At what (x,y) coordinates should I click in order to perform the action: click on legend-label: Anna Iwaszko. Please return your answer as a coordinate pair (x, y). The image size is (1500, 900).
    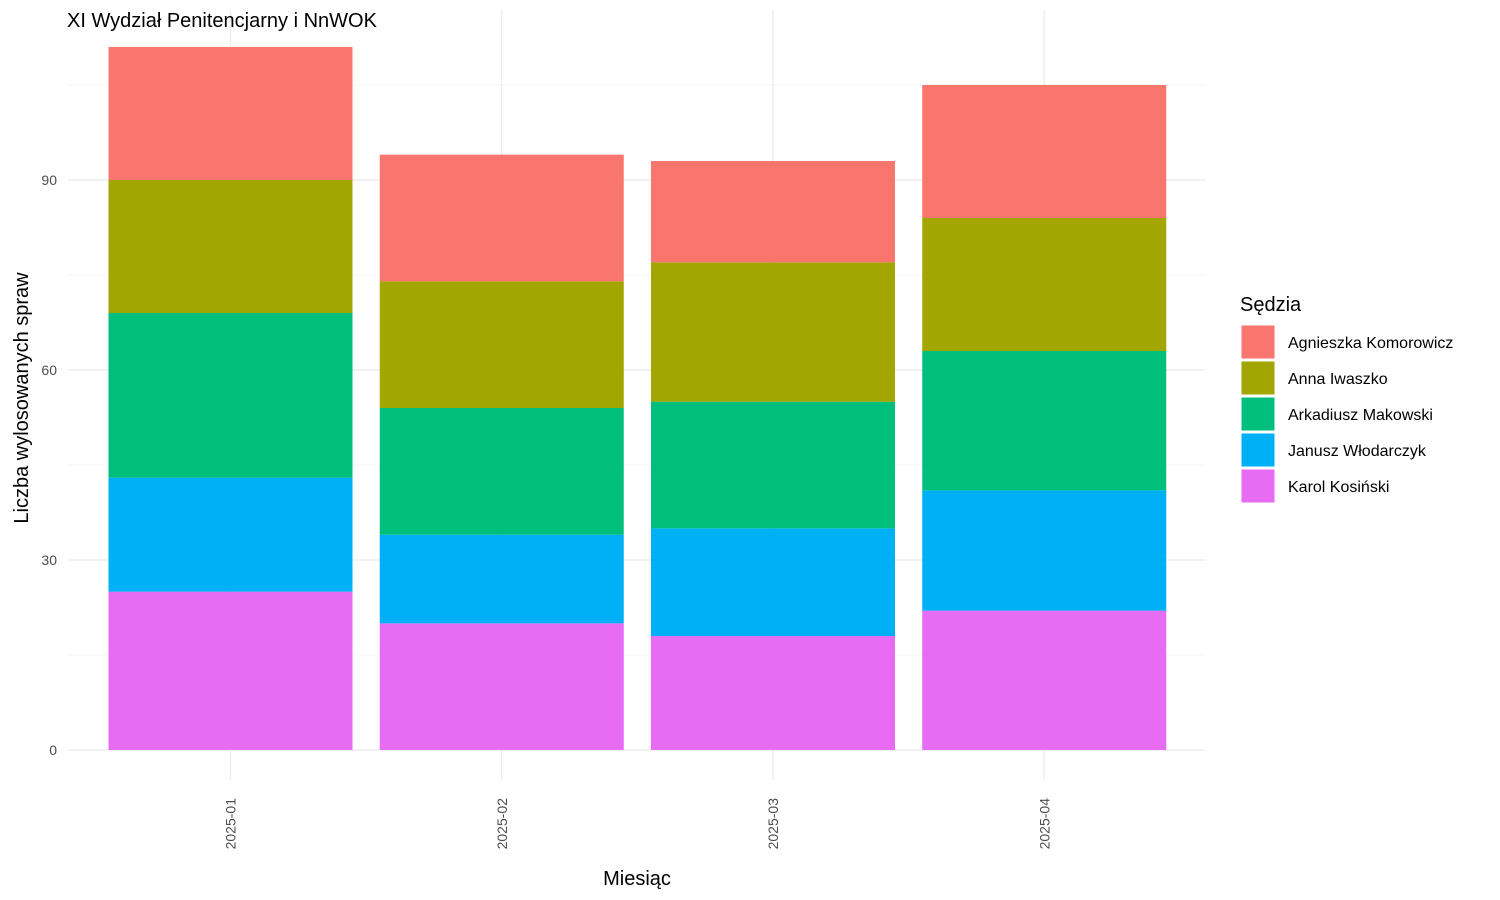
    Looking at the image, I should click on (1338, 379).